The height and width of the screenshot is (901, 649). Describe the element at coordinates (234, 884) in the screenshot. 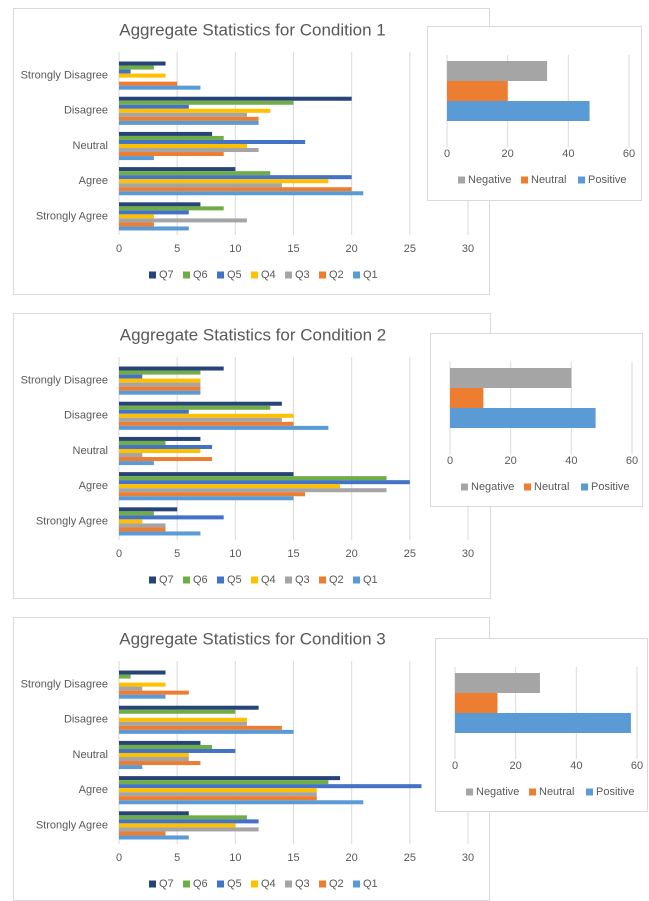

I see `legend-label: Q5` at that location.